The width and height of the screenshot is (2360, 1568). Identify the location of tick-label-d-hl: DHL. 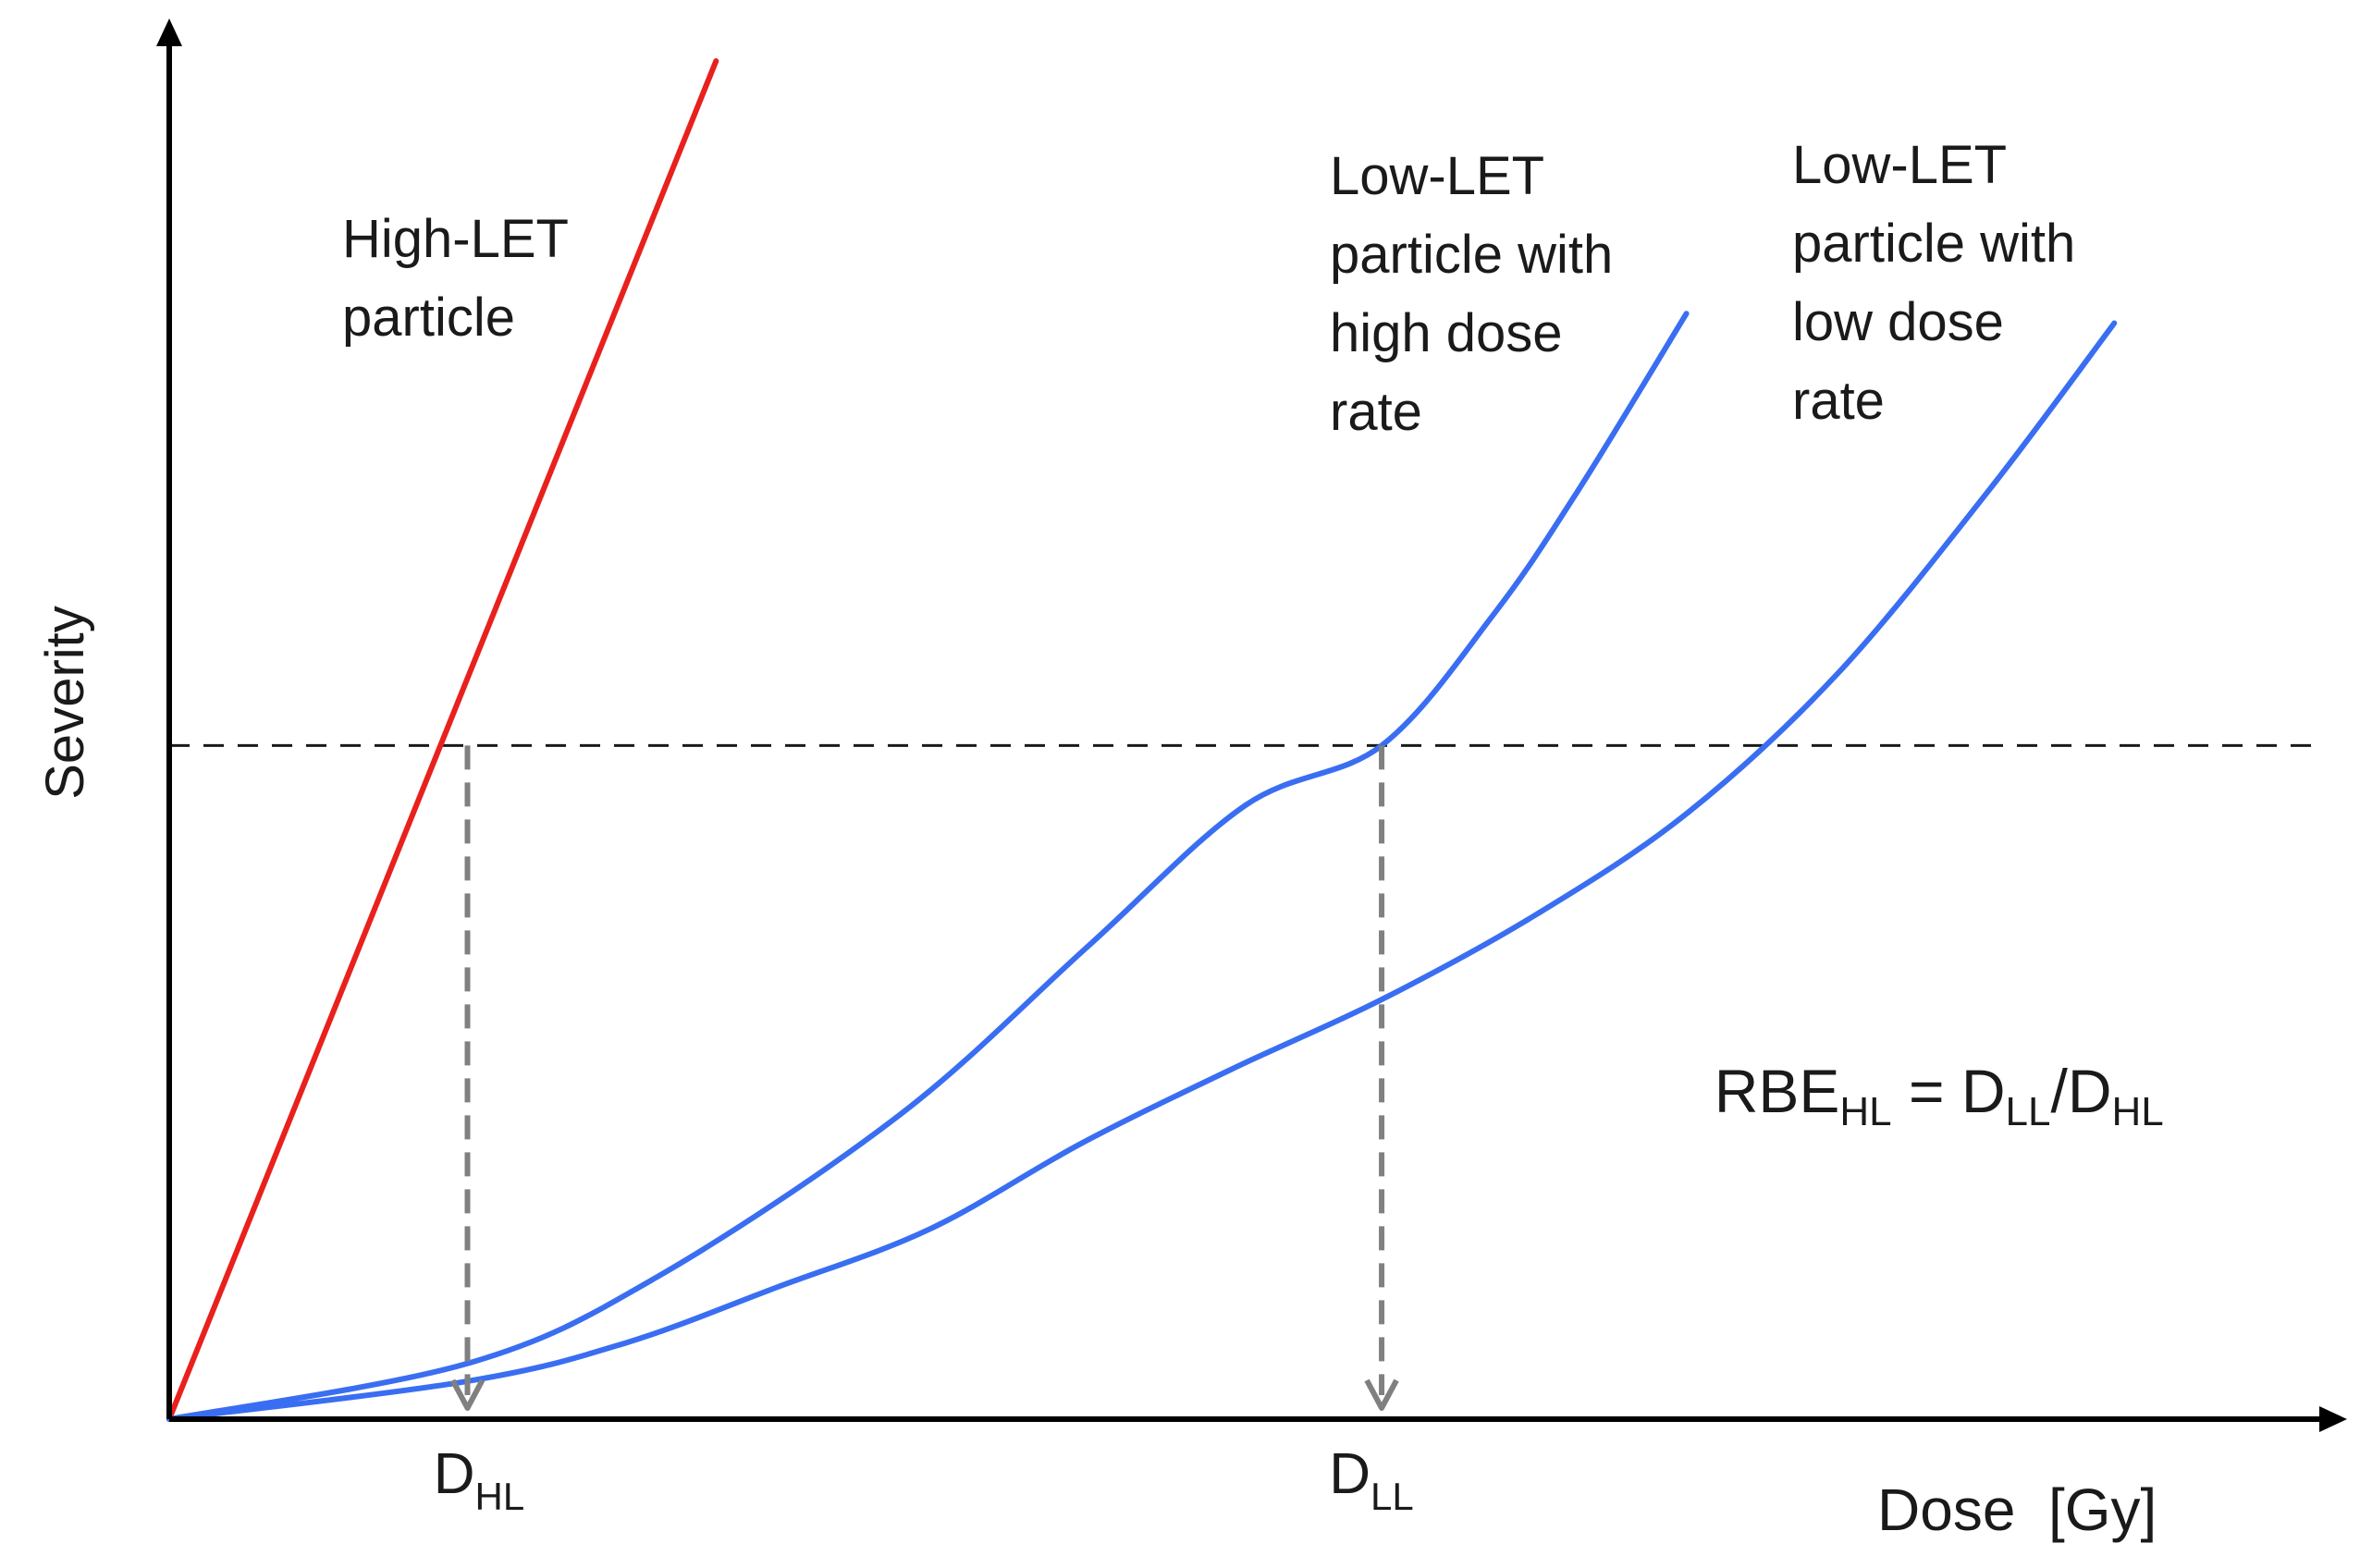
(479, 1480).